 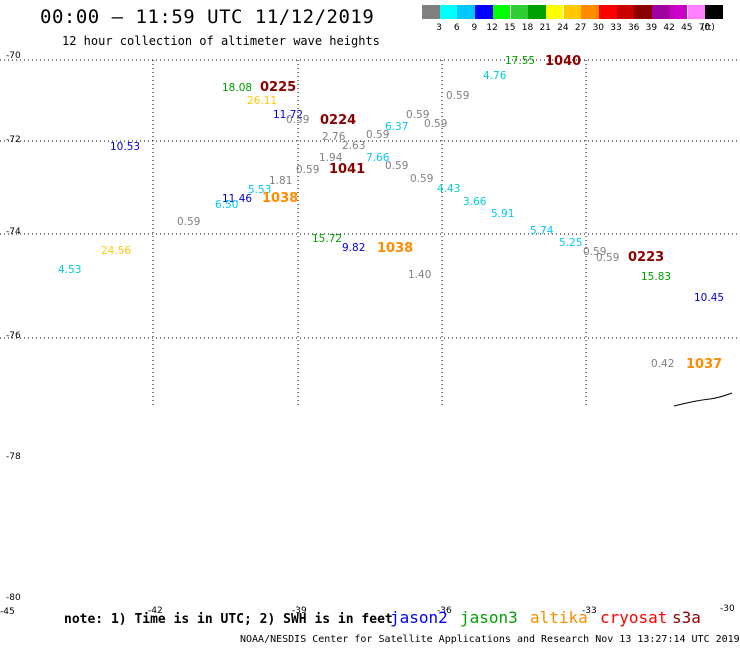 I want to click on lat-label: -72, so click(x=13, y=140).